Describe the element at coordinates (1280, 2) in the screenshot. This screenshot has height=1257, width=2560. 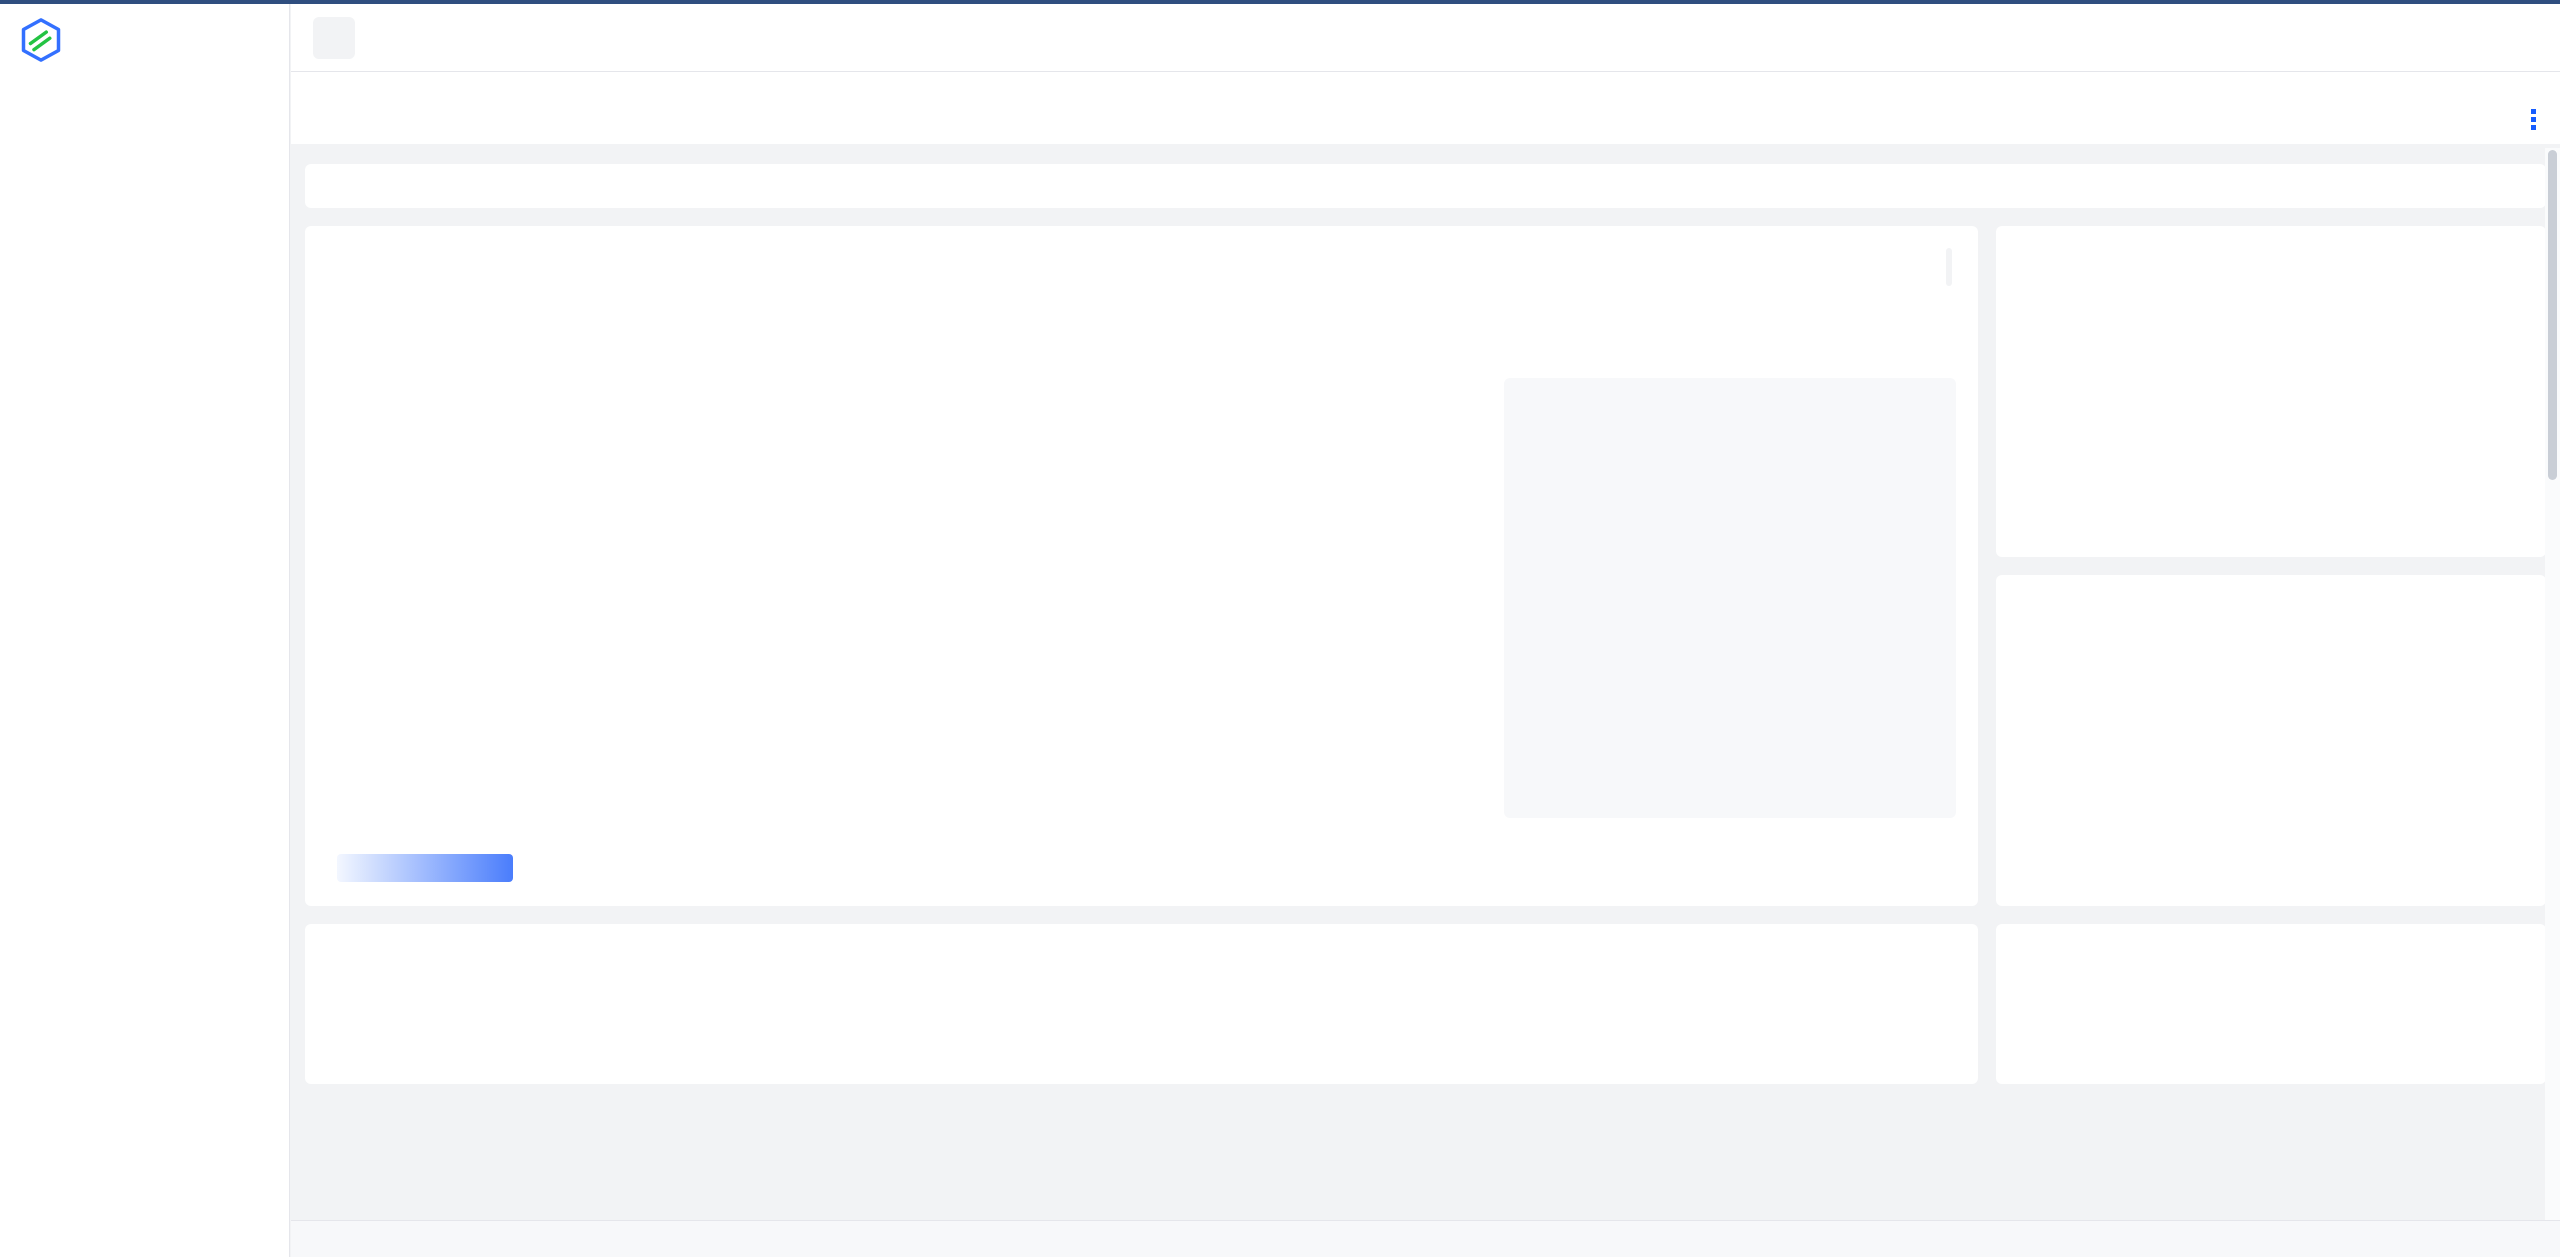
I see `top-edge-strip` at that location.